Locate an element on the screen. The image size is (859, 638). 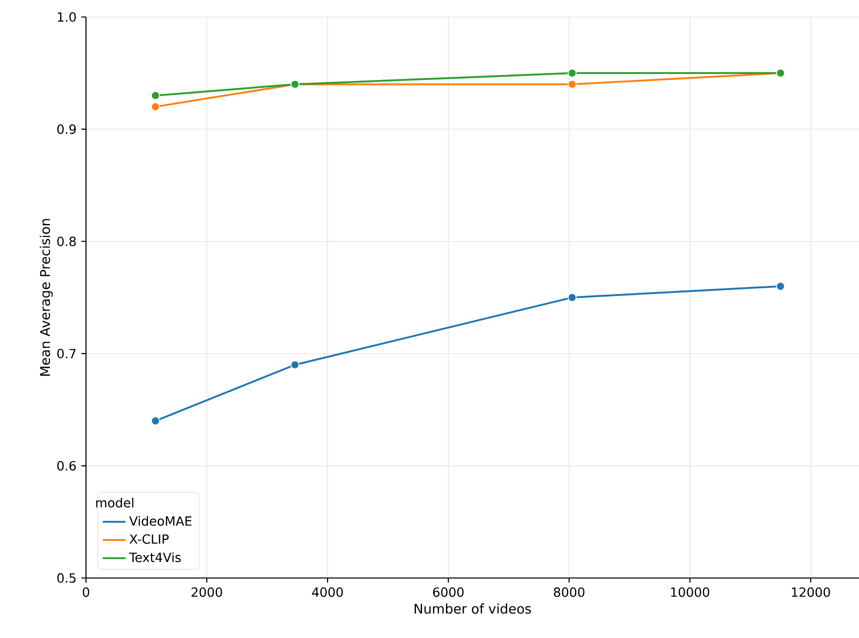
y-tick-label: 0.7 is located at coordinates (66, 353).